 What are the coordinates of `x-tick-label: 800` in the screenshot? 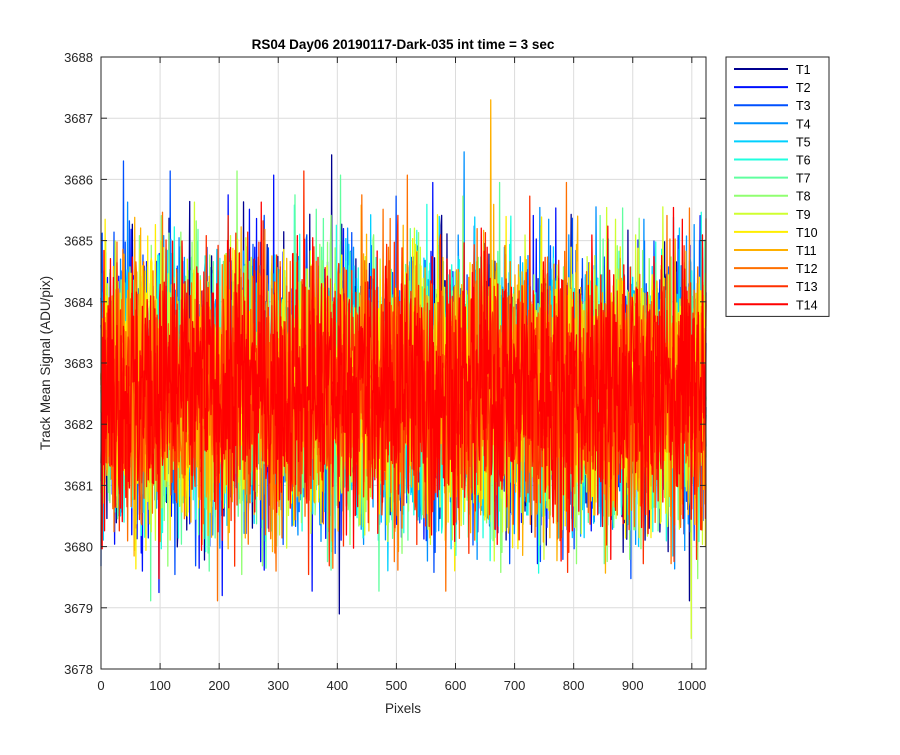 It's located at (574, 685).